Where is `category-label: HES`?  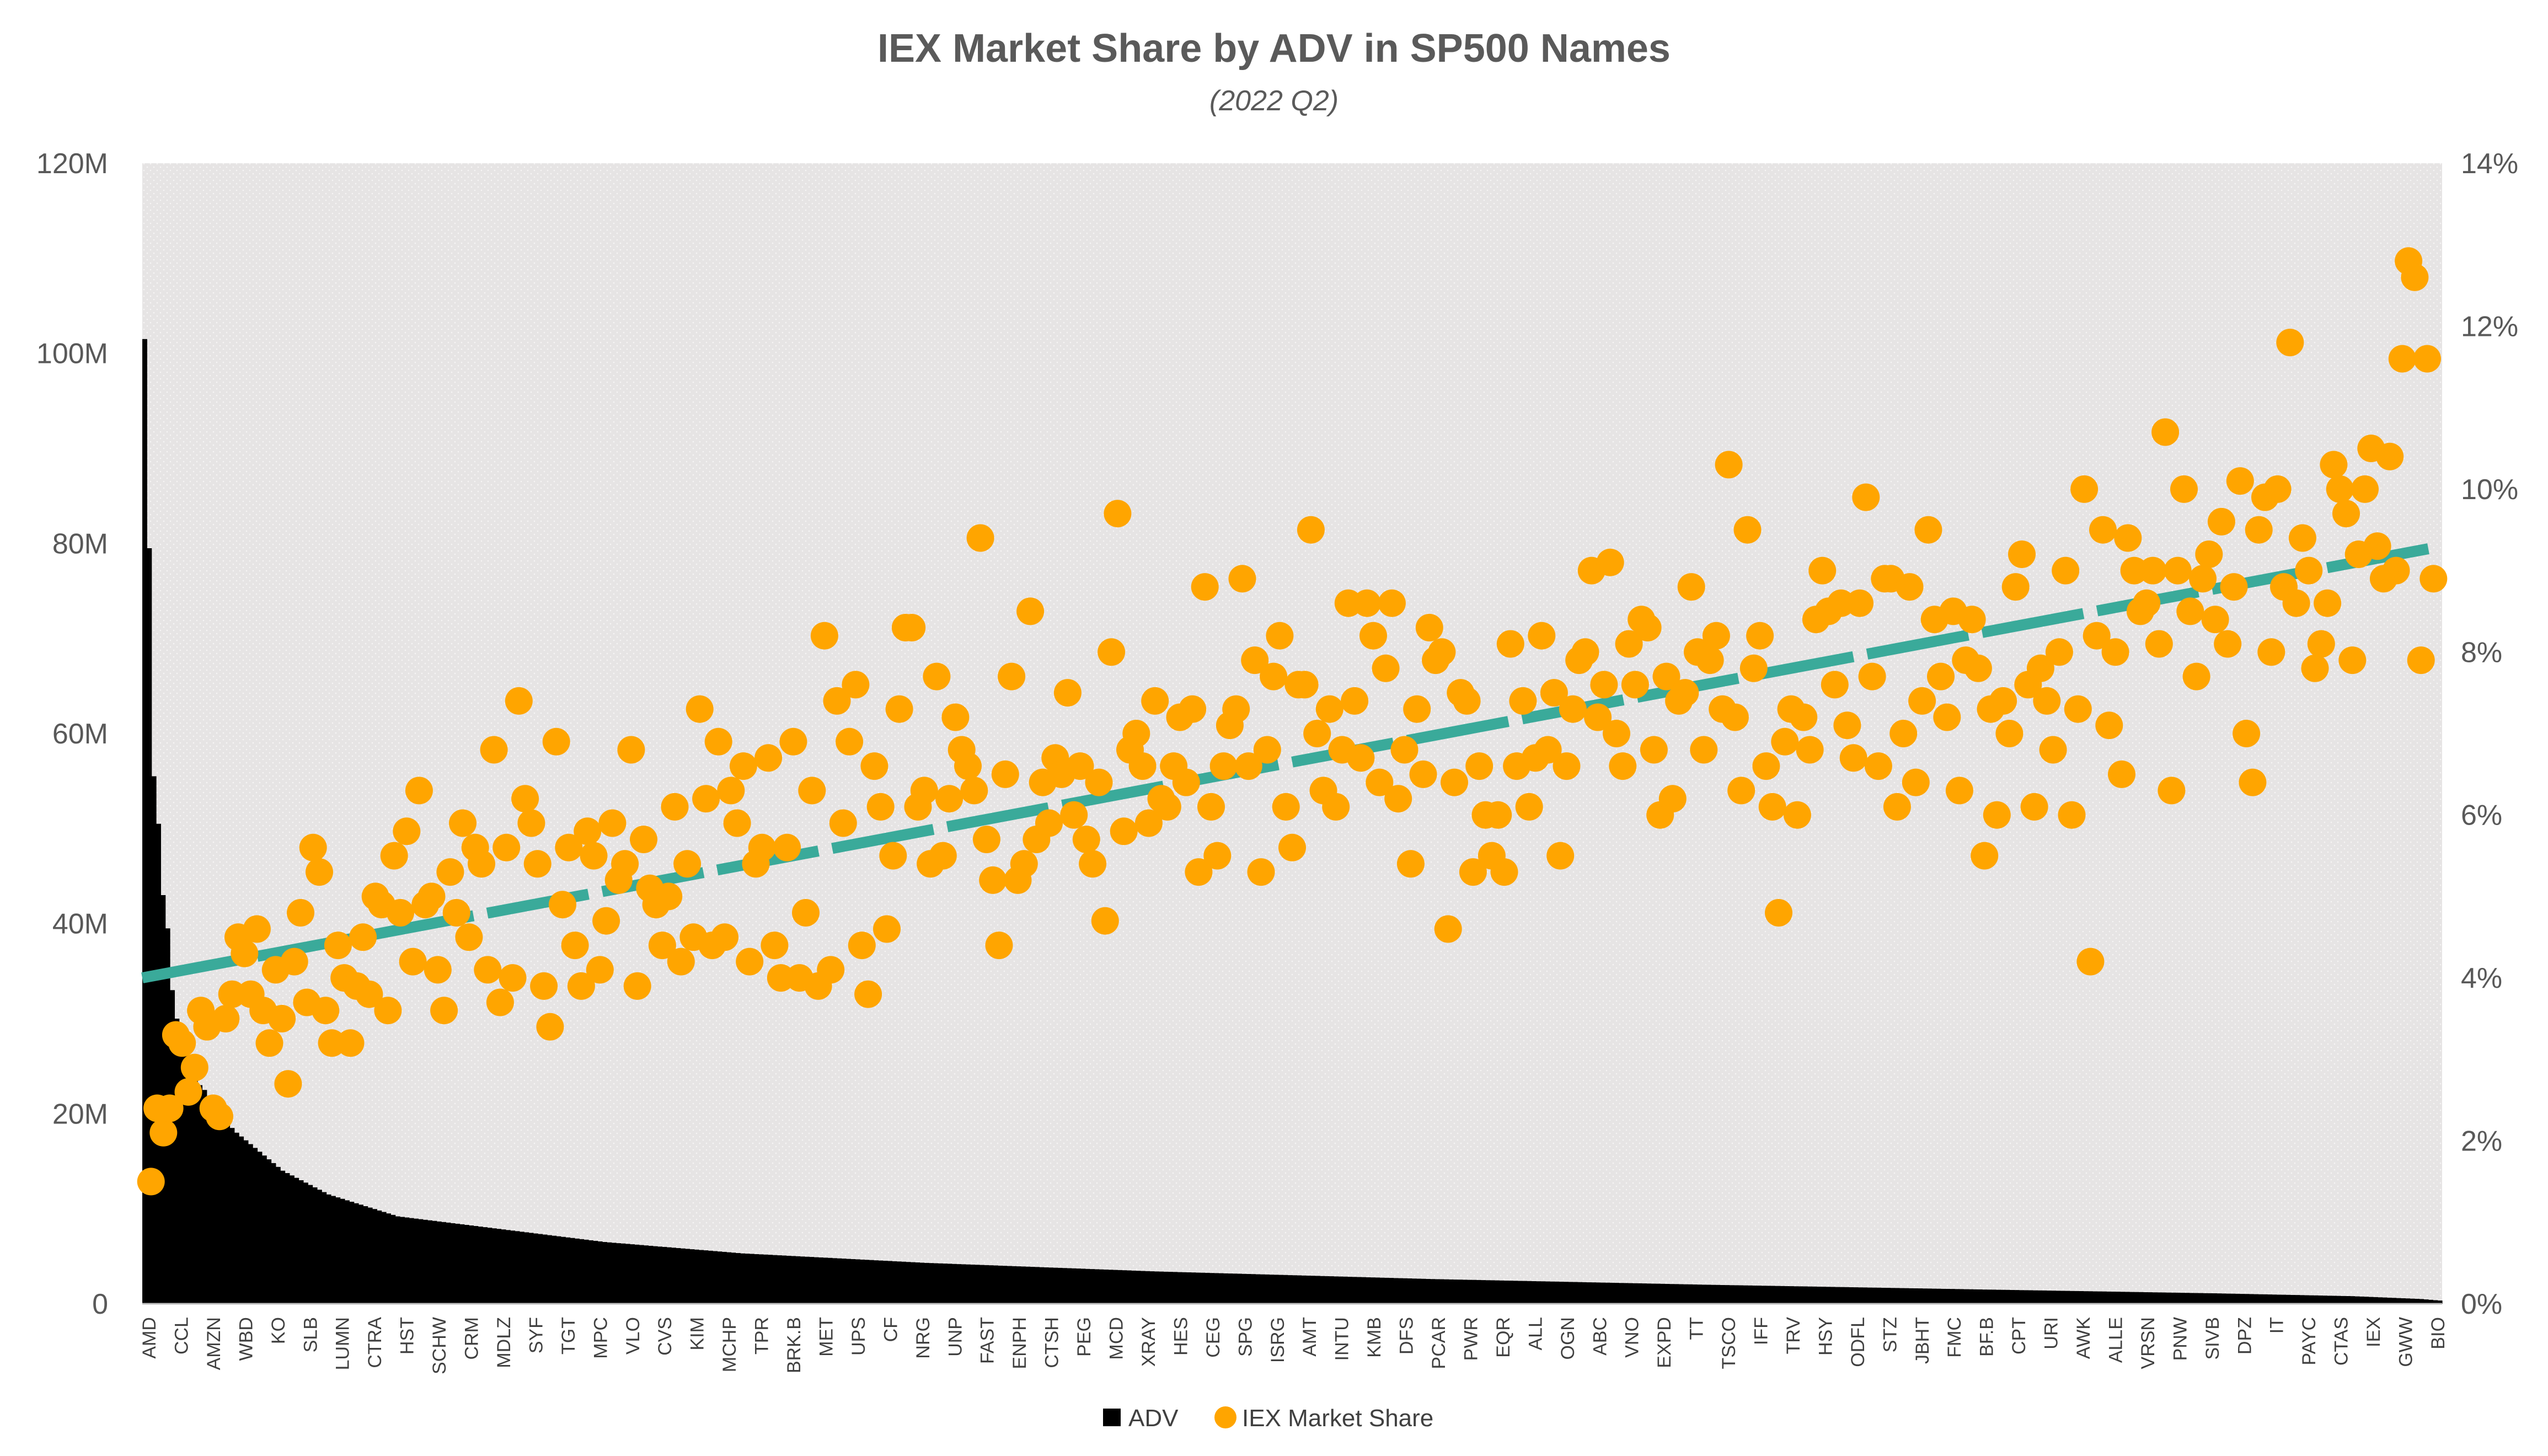
category-label: HES is located at coordinates (1180, 1336).